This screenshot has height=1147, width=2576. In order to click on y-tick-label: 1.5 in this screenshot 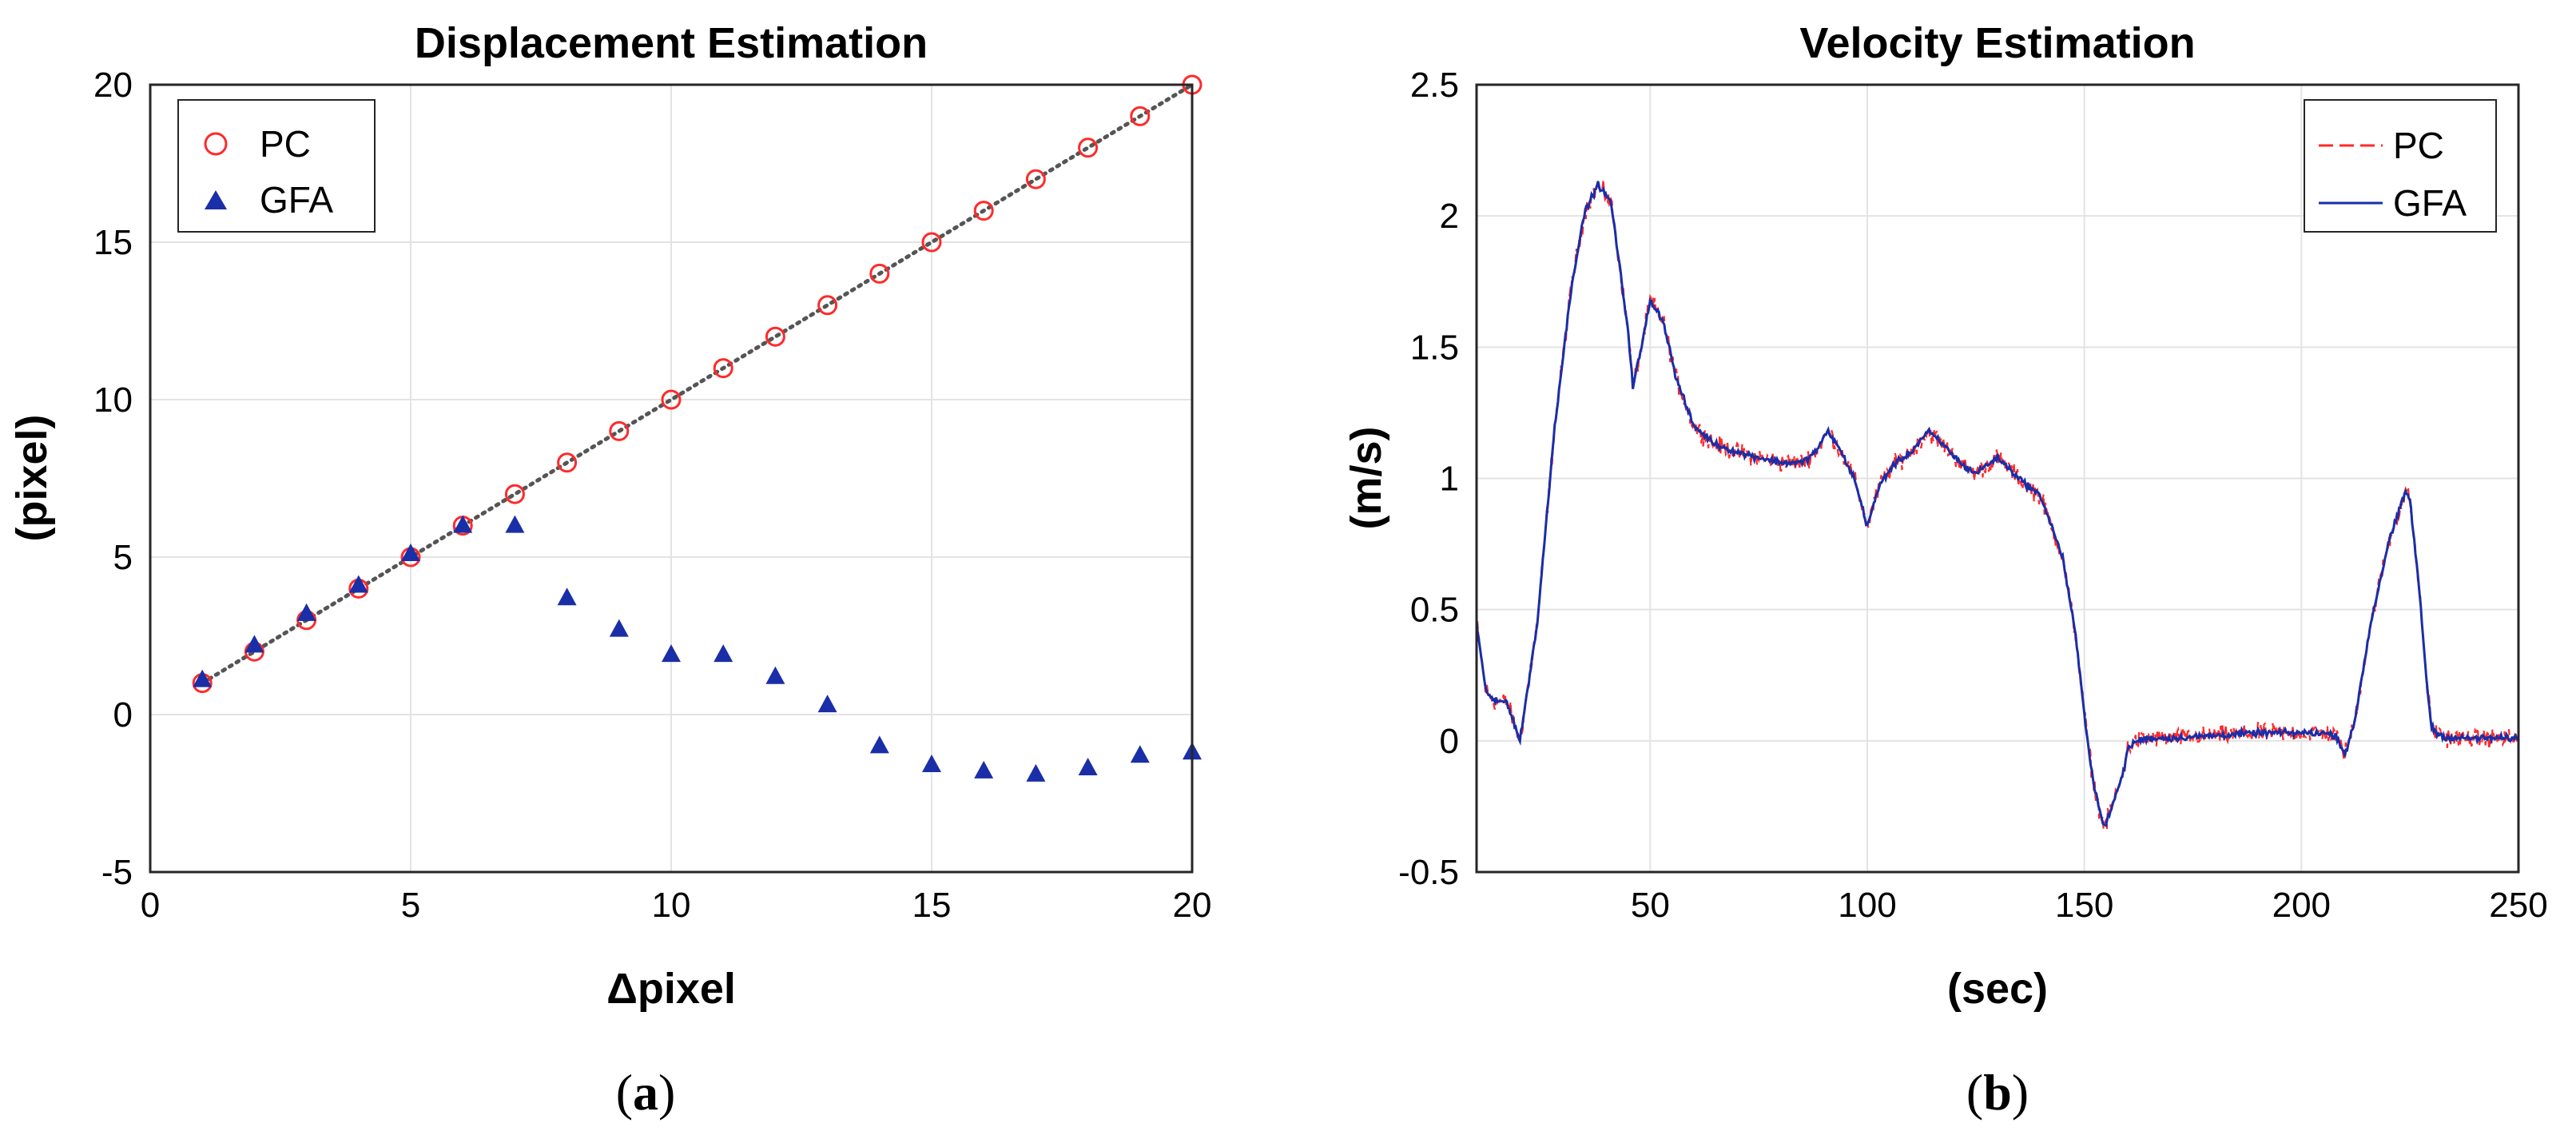, I will do `click(1434, 348)`.